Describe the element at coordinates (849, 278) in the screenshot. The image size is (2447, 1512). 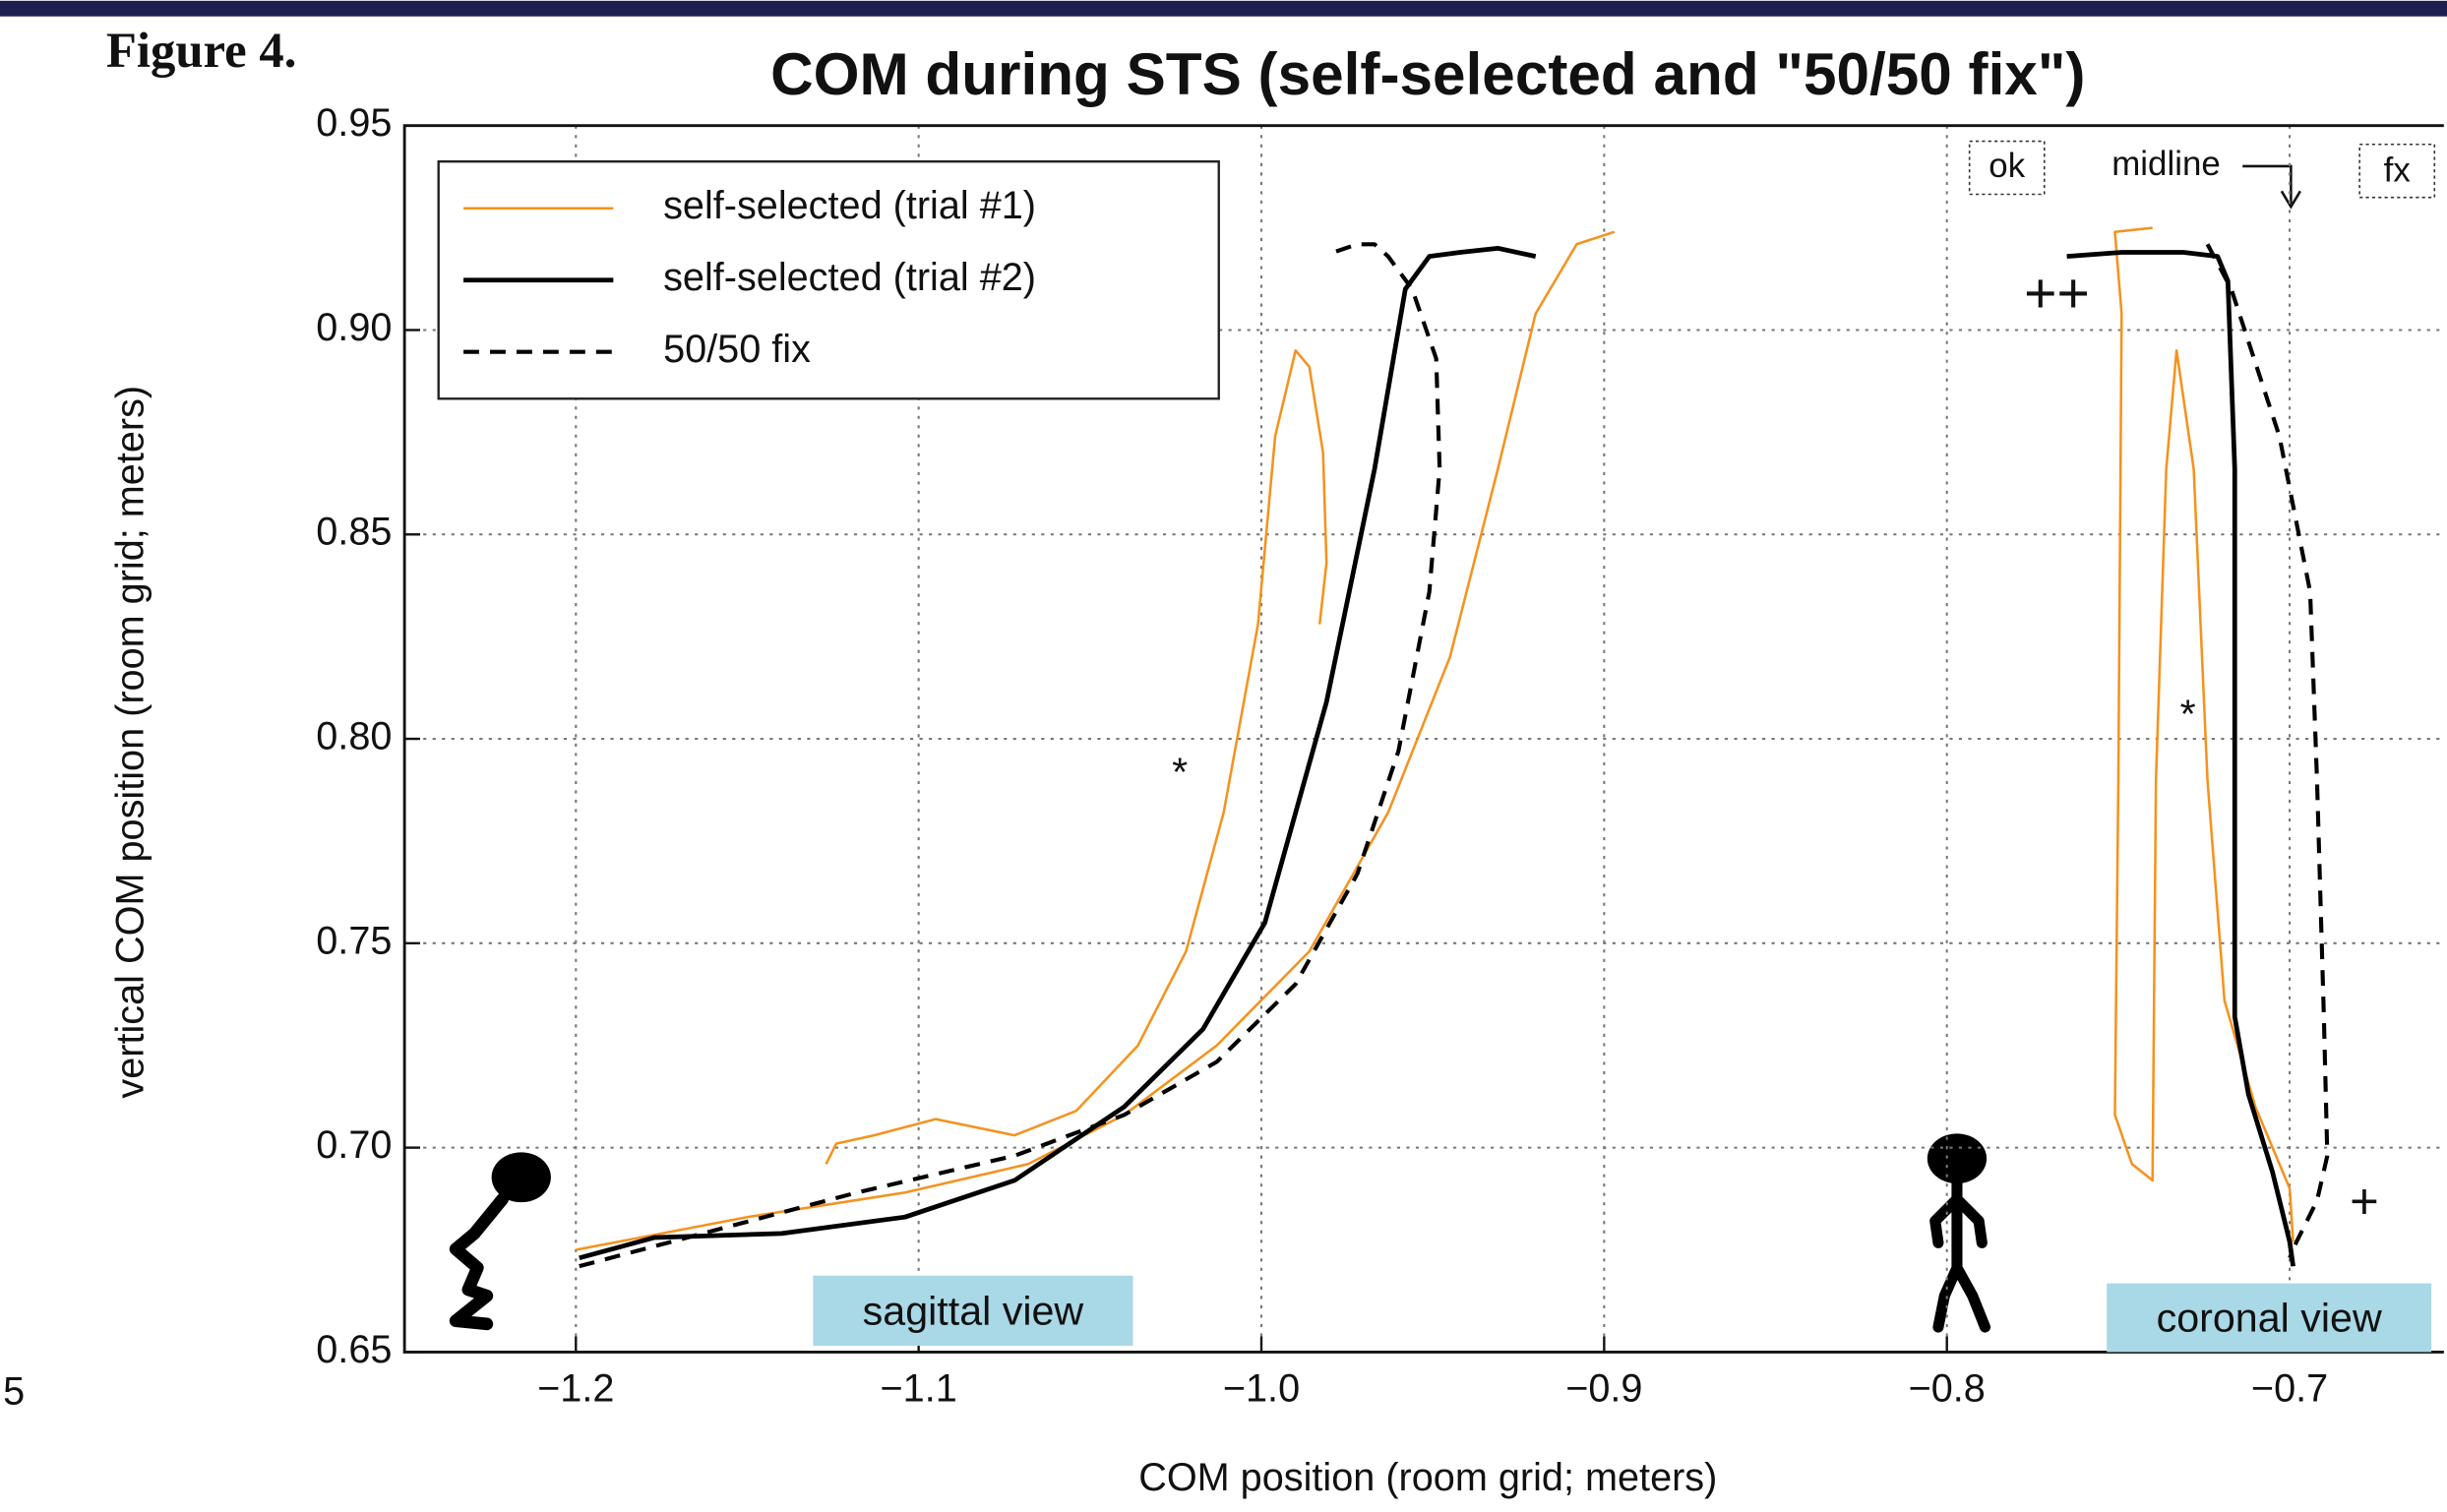
I see `legend-label: self-selected (trial #2)` at that location.